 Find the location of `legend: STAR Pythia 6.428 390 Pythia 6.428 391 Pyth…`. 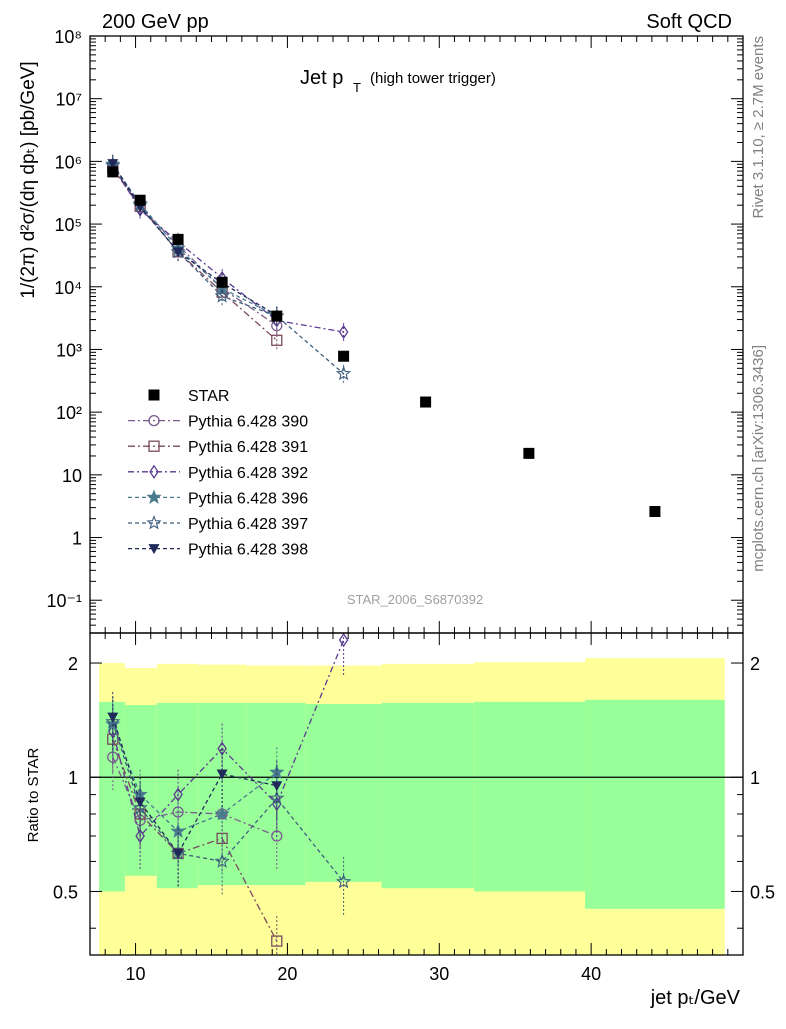

legend: STAR Pythia 6.428 390 Pythia 6.428 391 Pyth… is located at coordinates (218, 473).